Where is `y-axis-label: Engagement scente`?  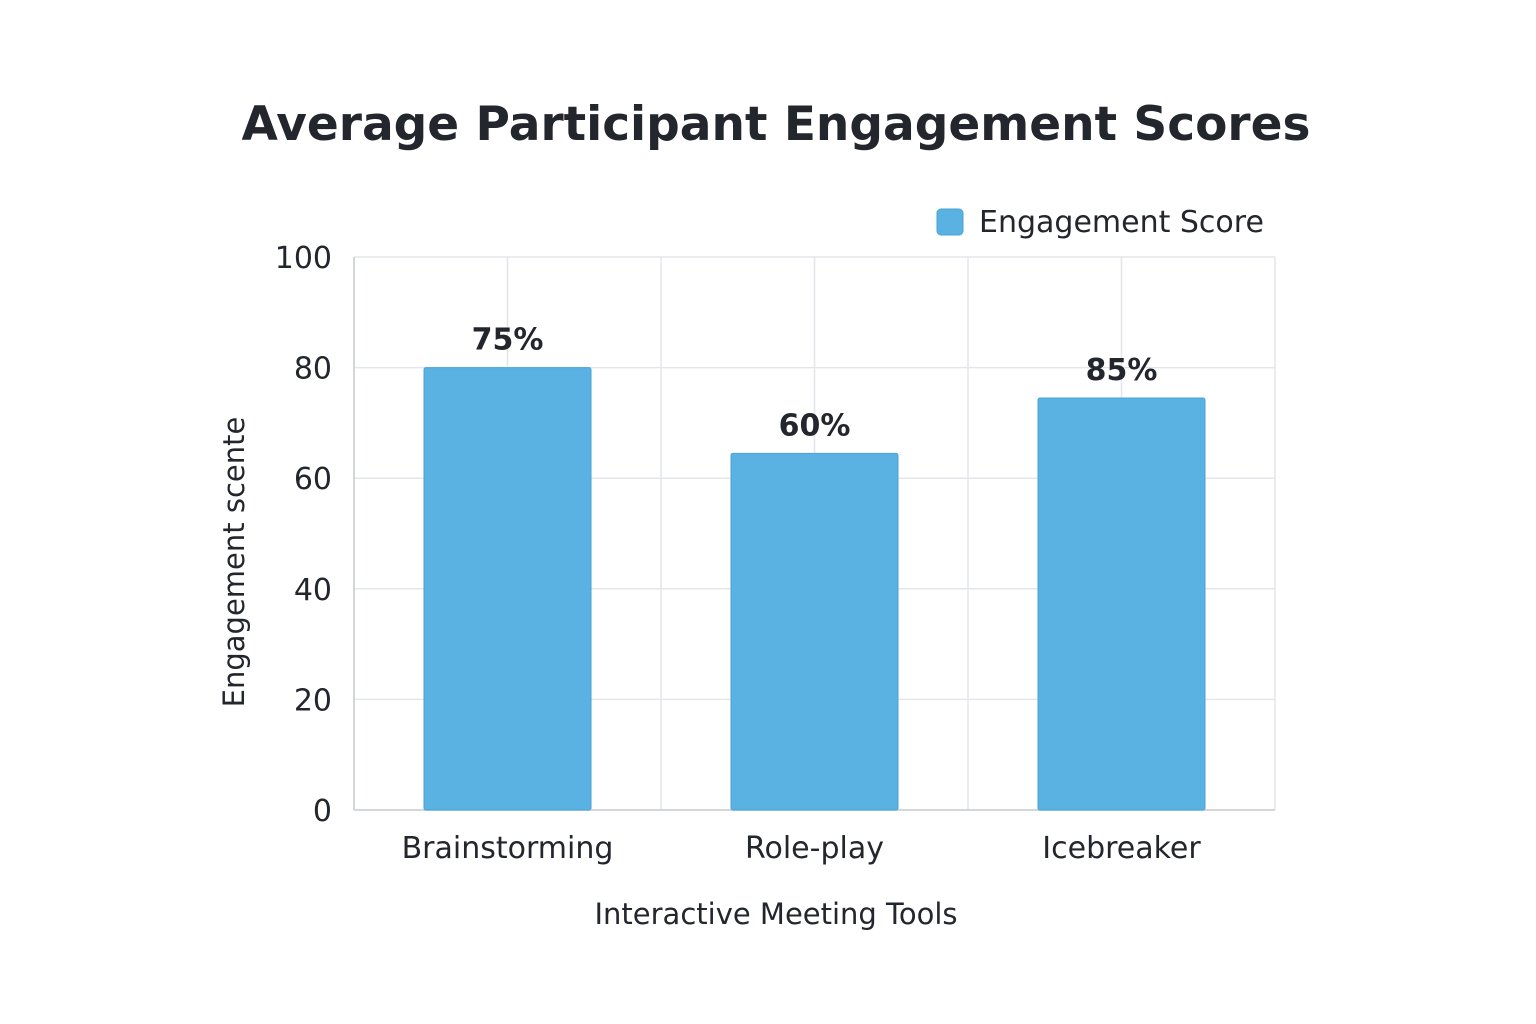
y-axis-label: Engagement scente is located at coordinates (234, 562).